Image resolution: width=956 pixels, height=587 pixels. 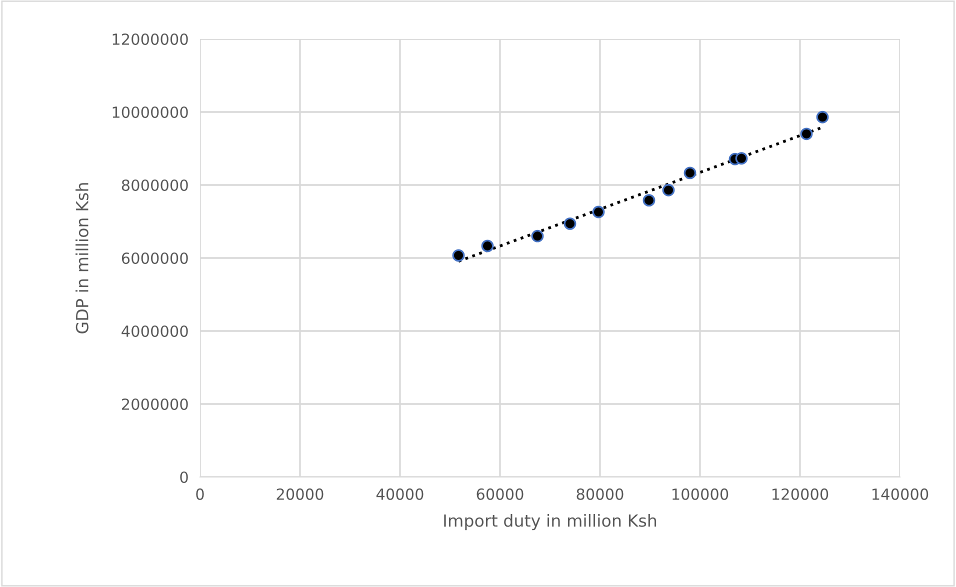 What do you see at coordinates (300, 494) in the screenshot?
I see `x-tick-label: 20000` at bounding box center [300, 494].